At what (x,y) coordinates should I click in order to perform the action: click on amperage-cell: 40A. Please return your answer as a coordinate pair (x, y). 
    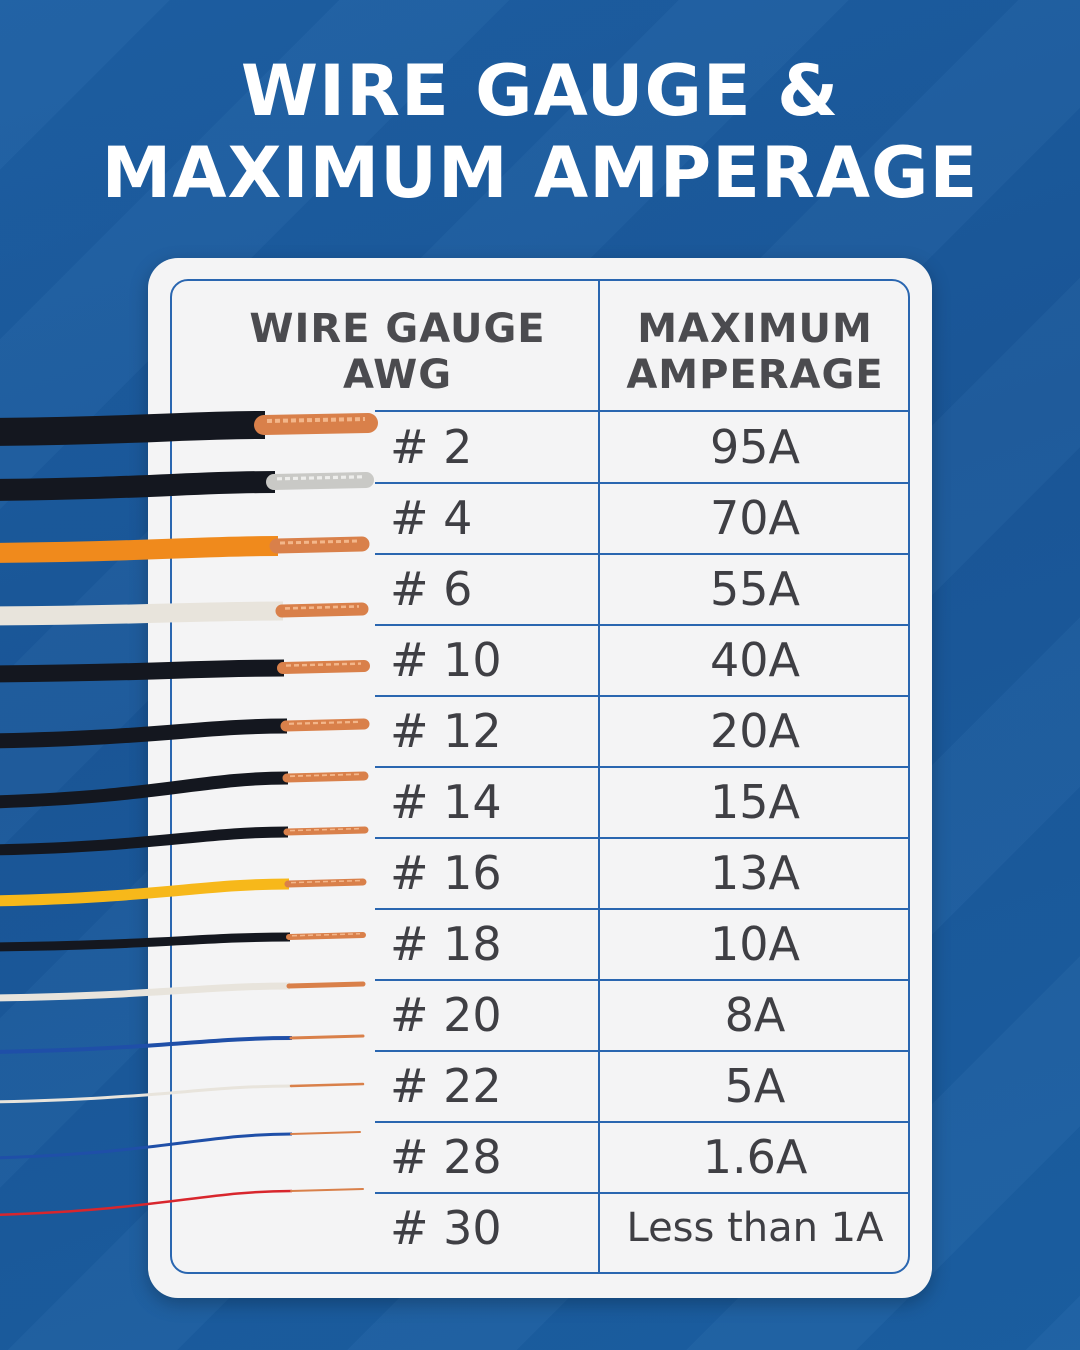
    Looking at the image, I should click on (754, 660).